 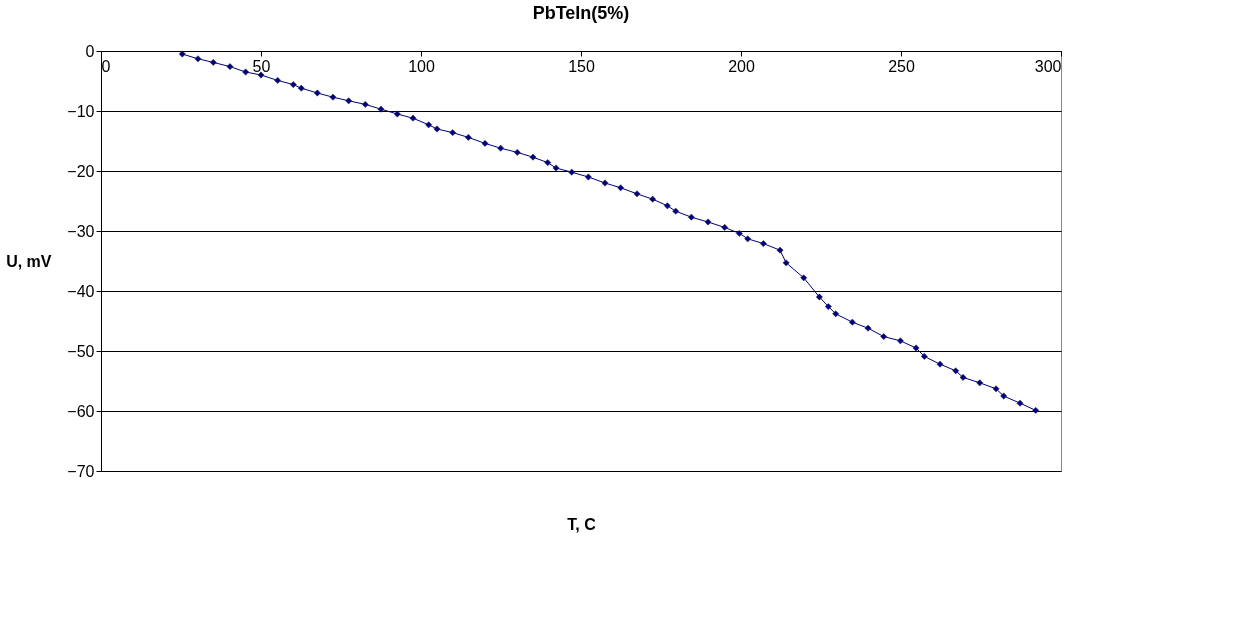 I want to click on x-tick-label: 50, so click(x=261, y=66).